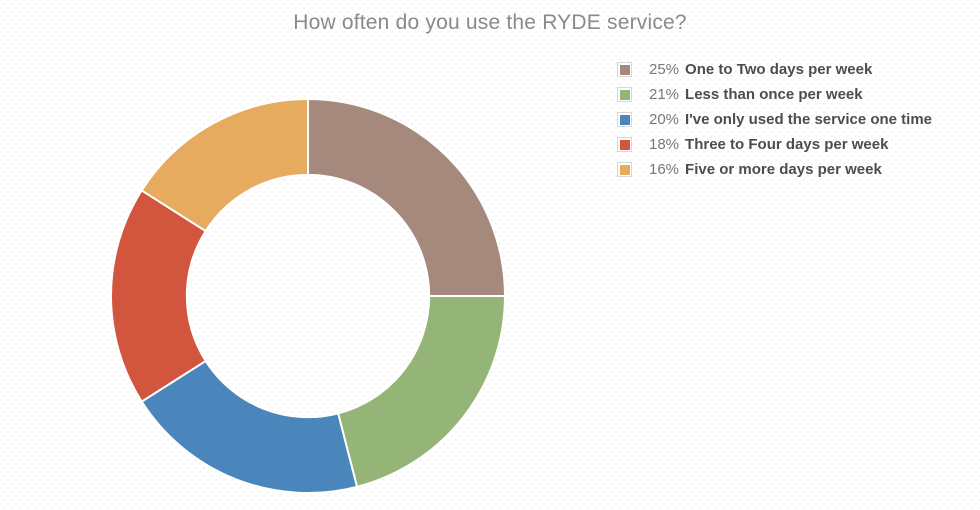 This screenshot has height=510, width=980. What do you see at coordinates (664, 69) in the screenshot?
I see `legend-percent: 25%` at bounding box center [664, 69].